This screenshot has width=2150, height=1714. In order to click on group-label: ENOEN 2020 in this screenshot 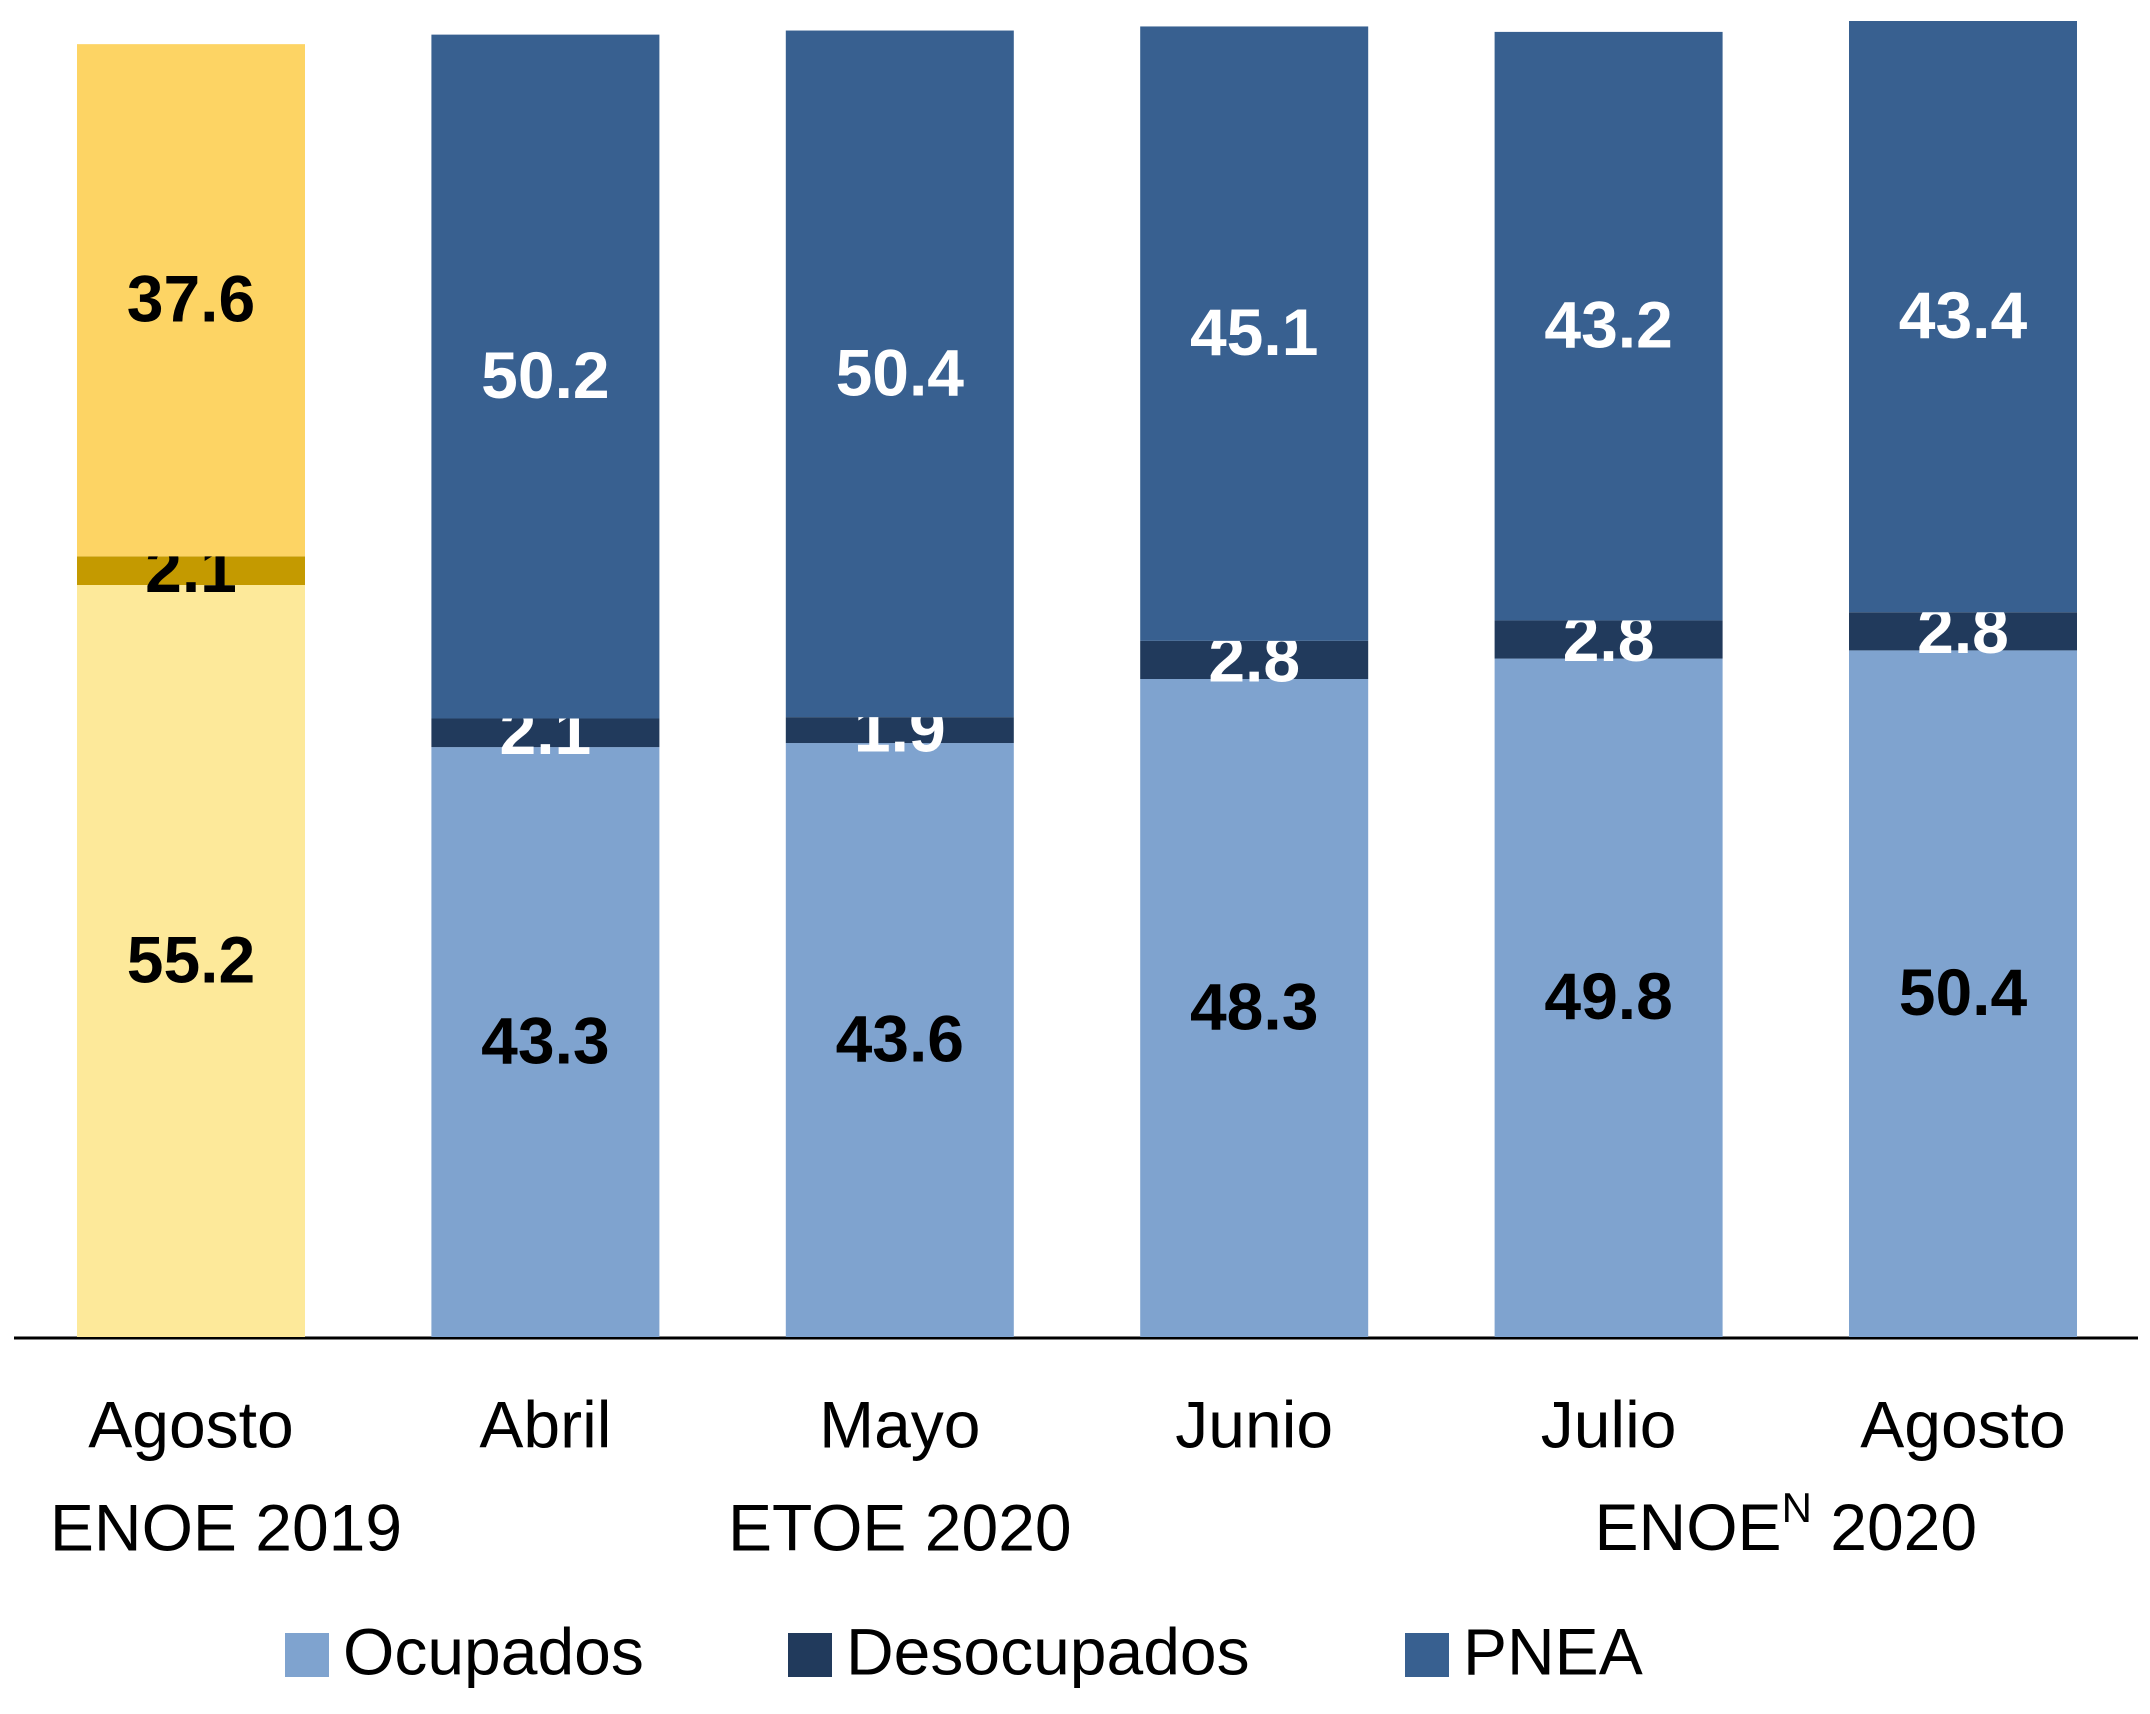, I will do `click(1786, 1524)`.